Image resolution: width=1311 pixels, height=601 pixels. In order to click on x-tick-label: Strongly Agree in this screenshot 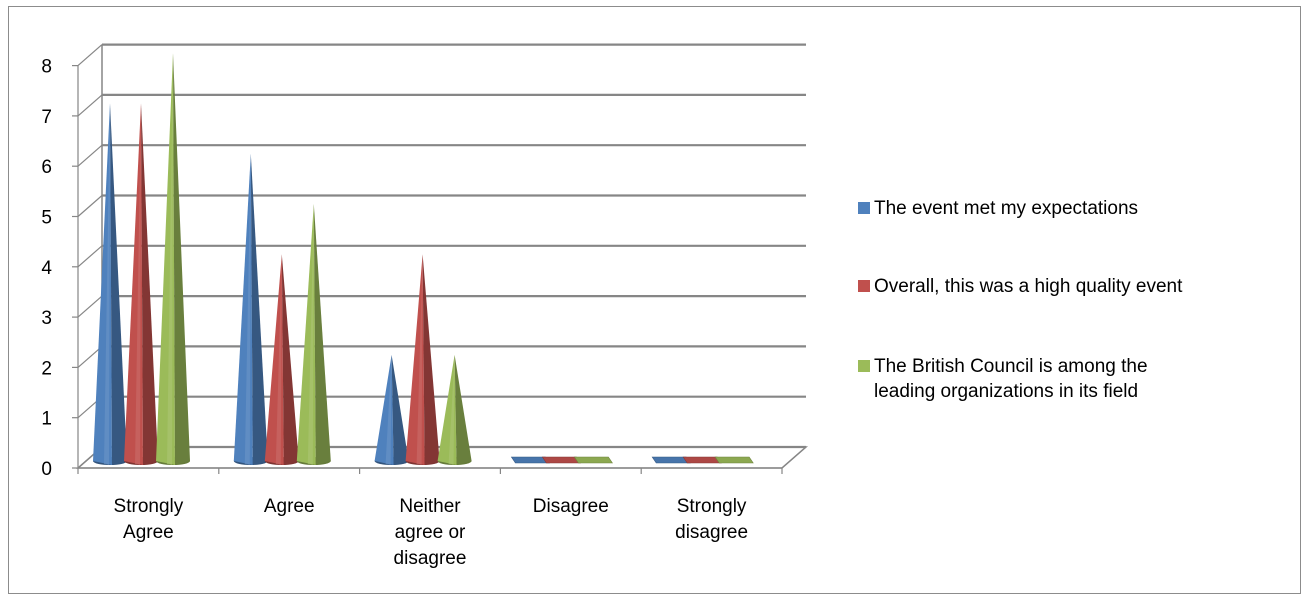, I will do `click(149, 519)`.